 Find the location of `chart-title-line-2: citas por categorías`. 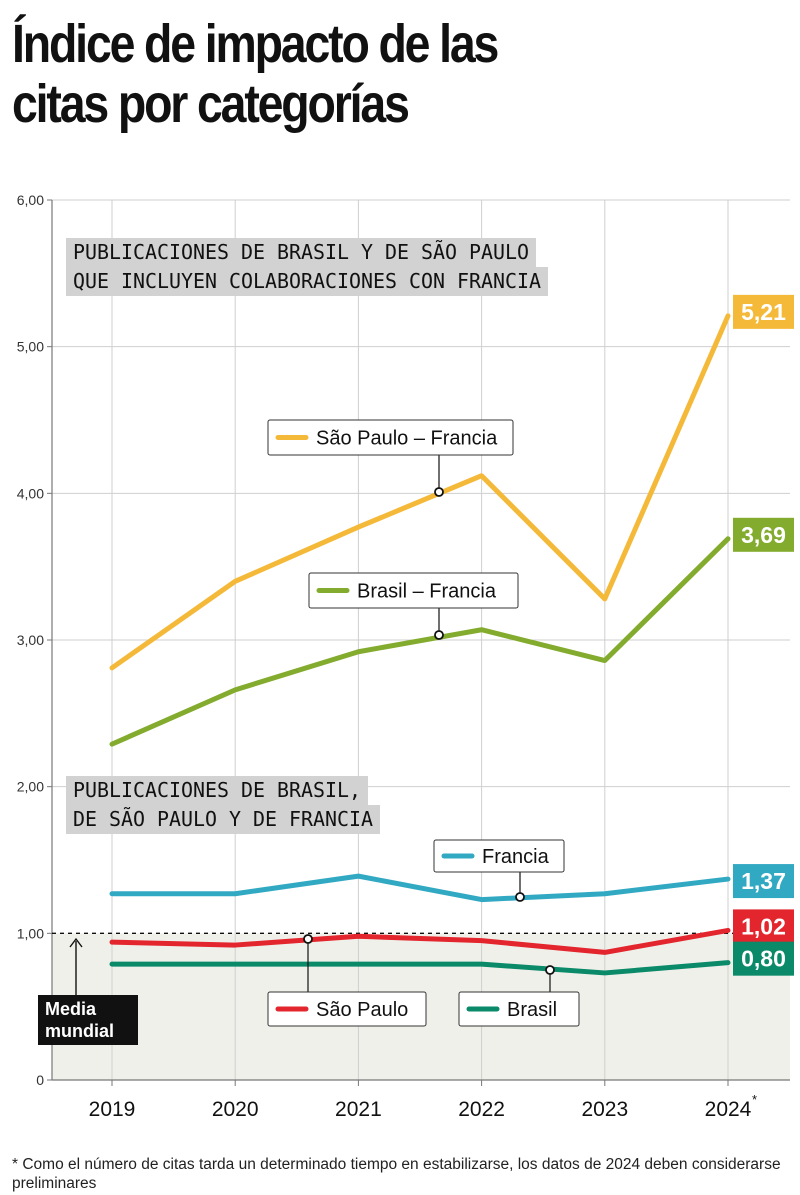

chart-title-line-2: citas por categorías is located at coordinates (211, 104).